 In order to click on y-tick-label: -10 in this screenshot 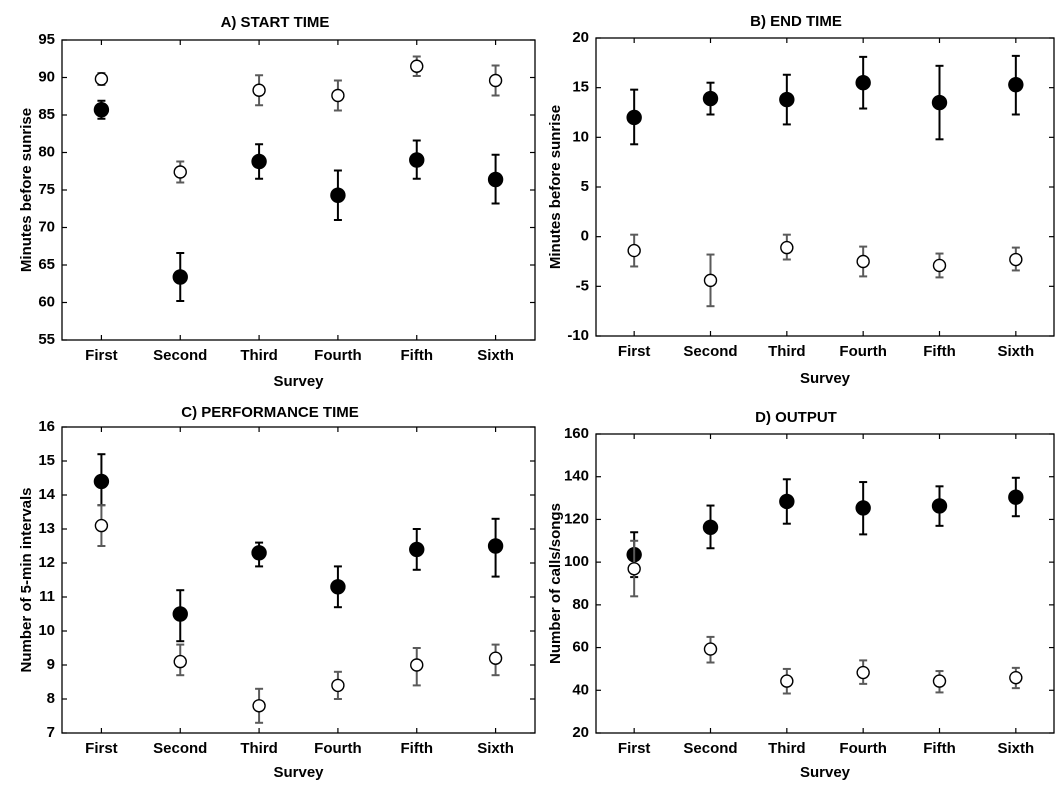, I will do `click(578, 335)`.